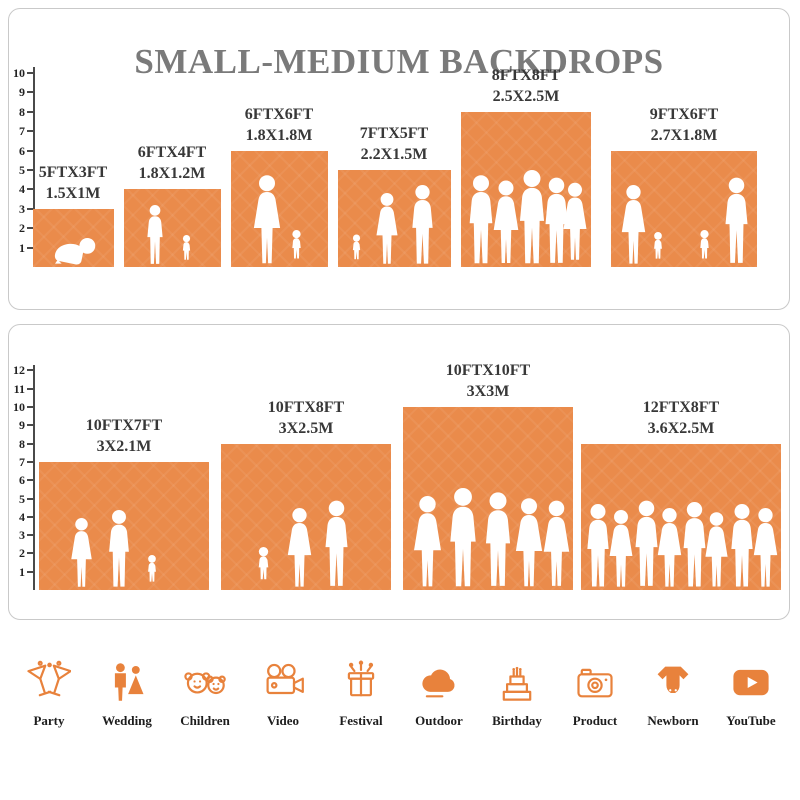 The height and width of the screenshot is (800, 800). What do you see at coordinates (49, 678) in the screenshot?
I see `party-icon` at bounding box center [49, 678].